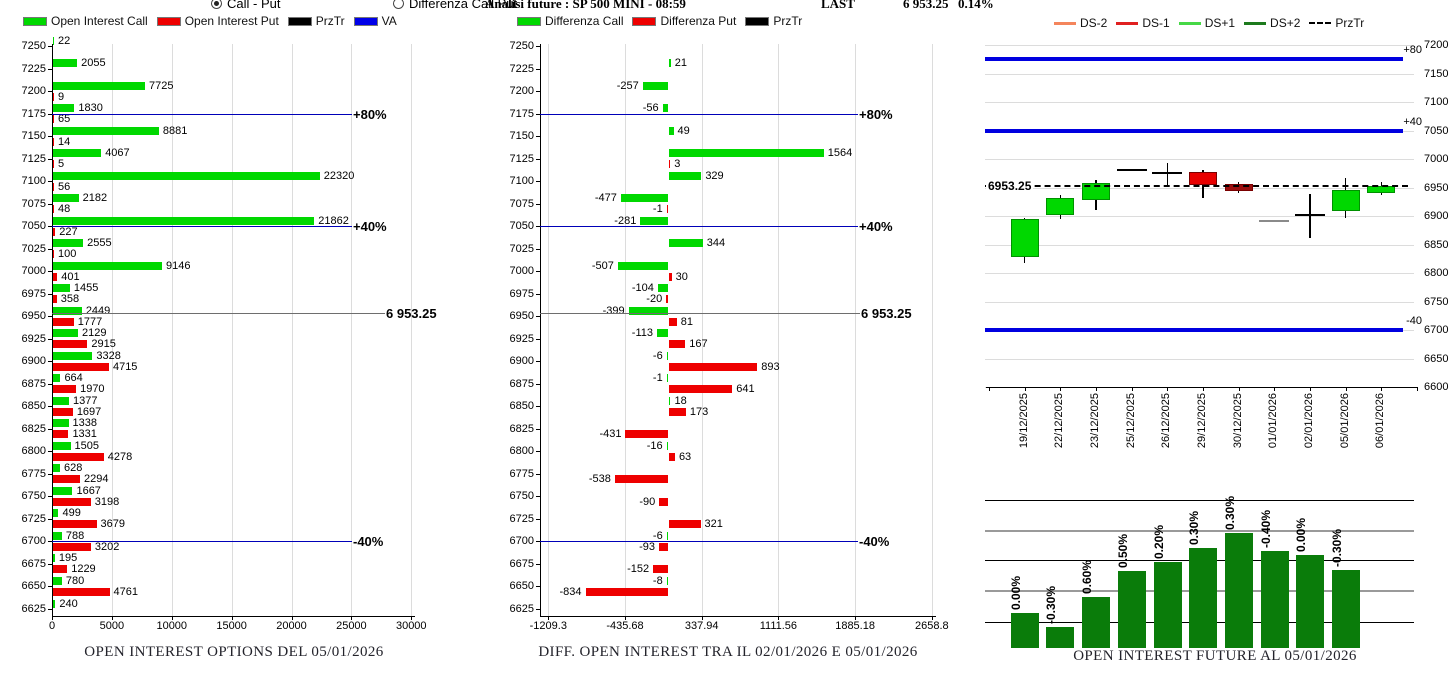  What do you see at coordinates (642, 333) in the screenshot?
I see `call-bar-value-label: -113` at bounding box center [642, 333].